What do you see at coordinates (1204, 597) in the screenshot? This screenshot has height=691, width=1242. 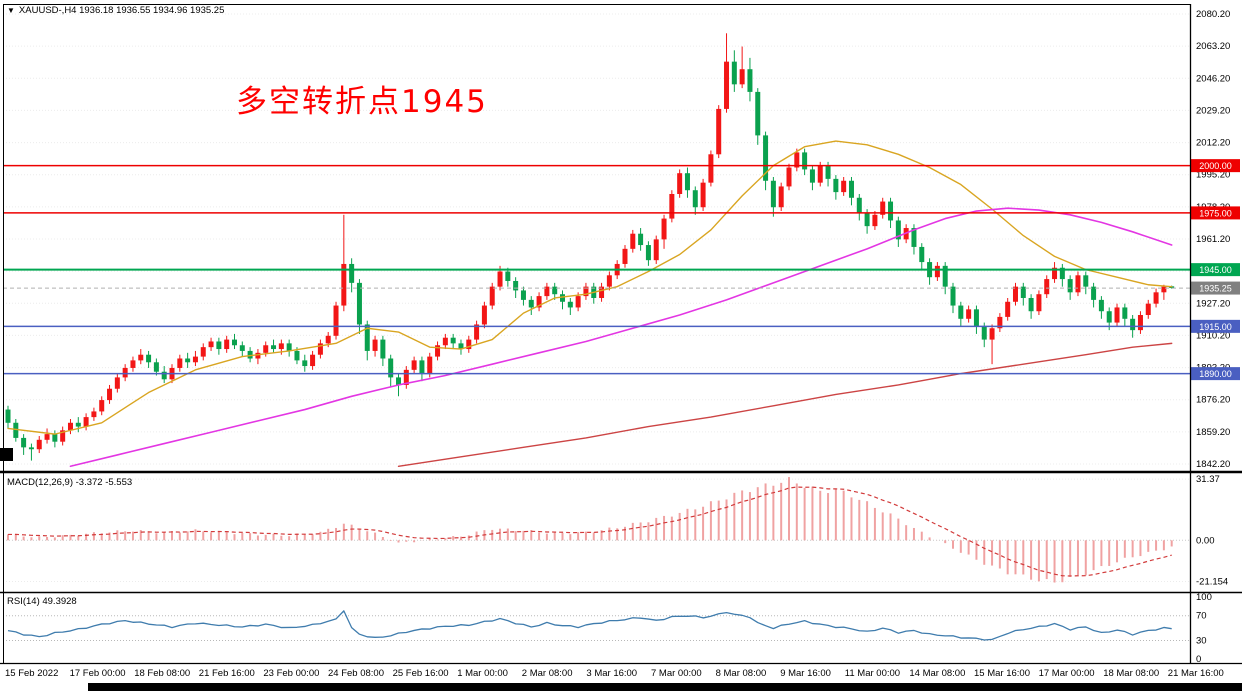 I see `svg-text: 100` at bounding box center [1204, 597].